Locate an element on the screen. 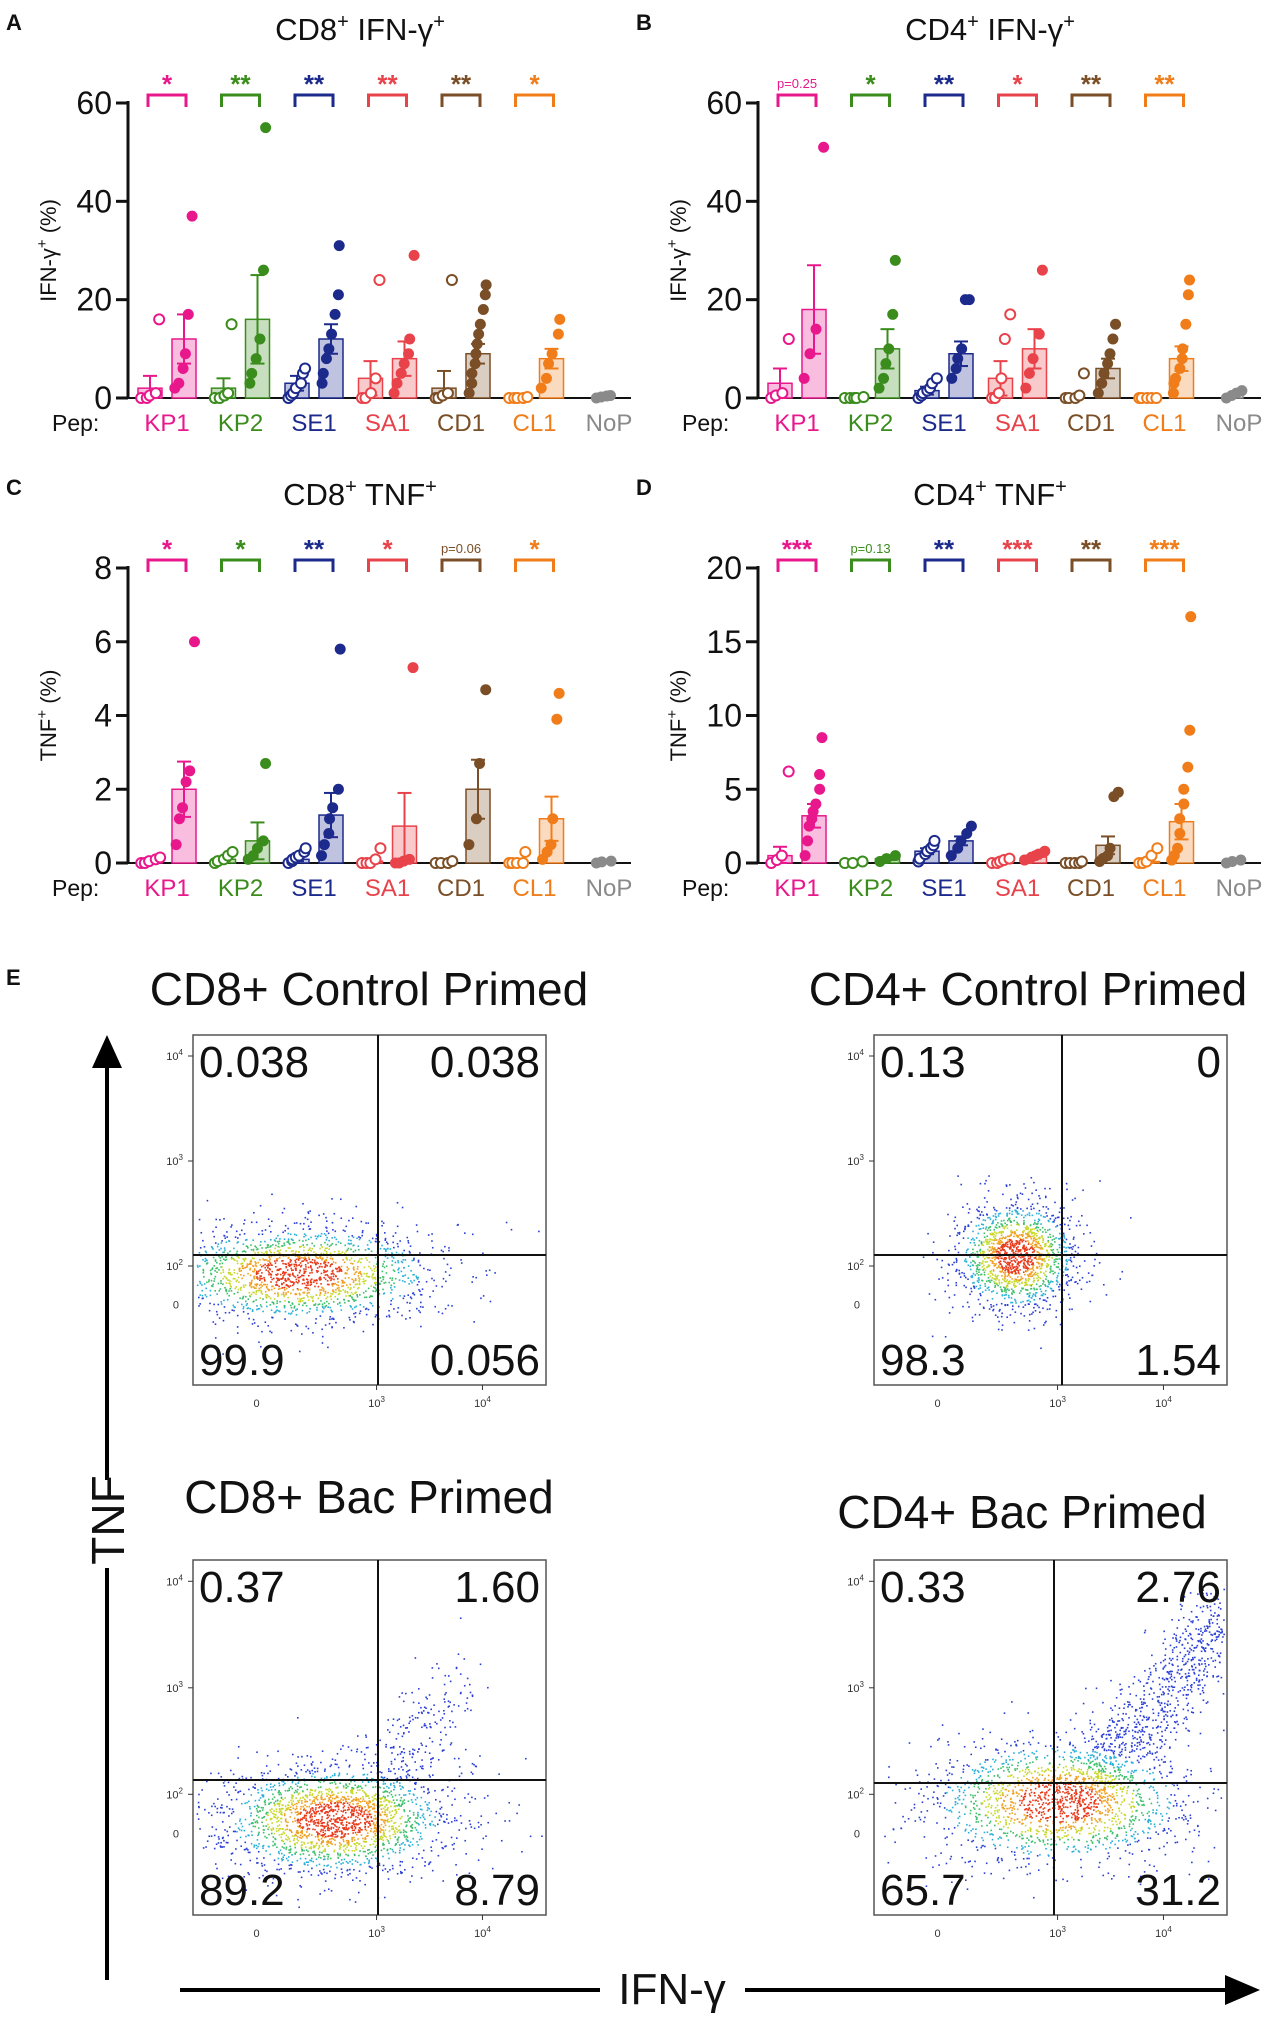 The height and width of the screenshot is (2026, 1264). y-axis-label: TNF is located at coordinates (108, 1519).